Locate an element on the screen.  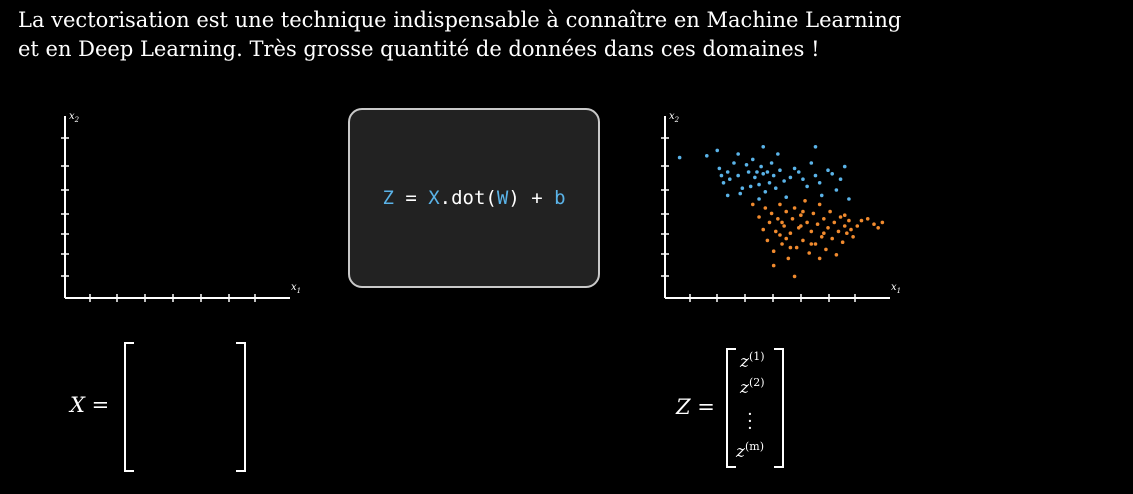
right-y-label: x2 is located at coordinates (674, 117).